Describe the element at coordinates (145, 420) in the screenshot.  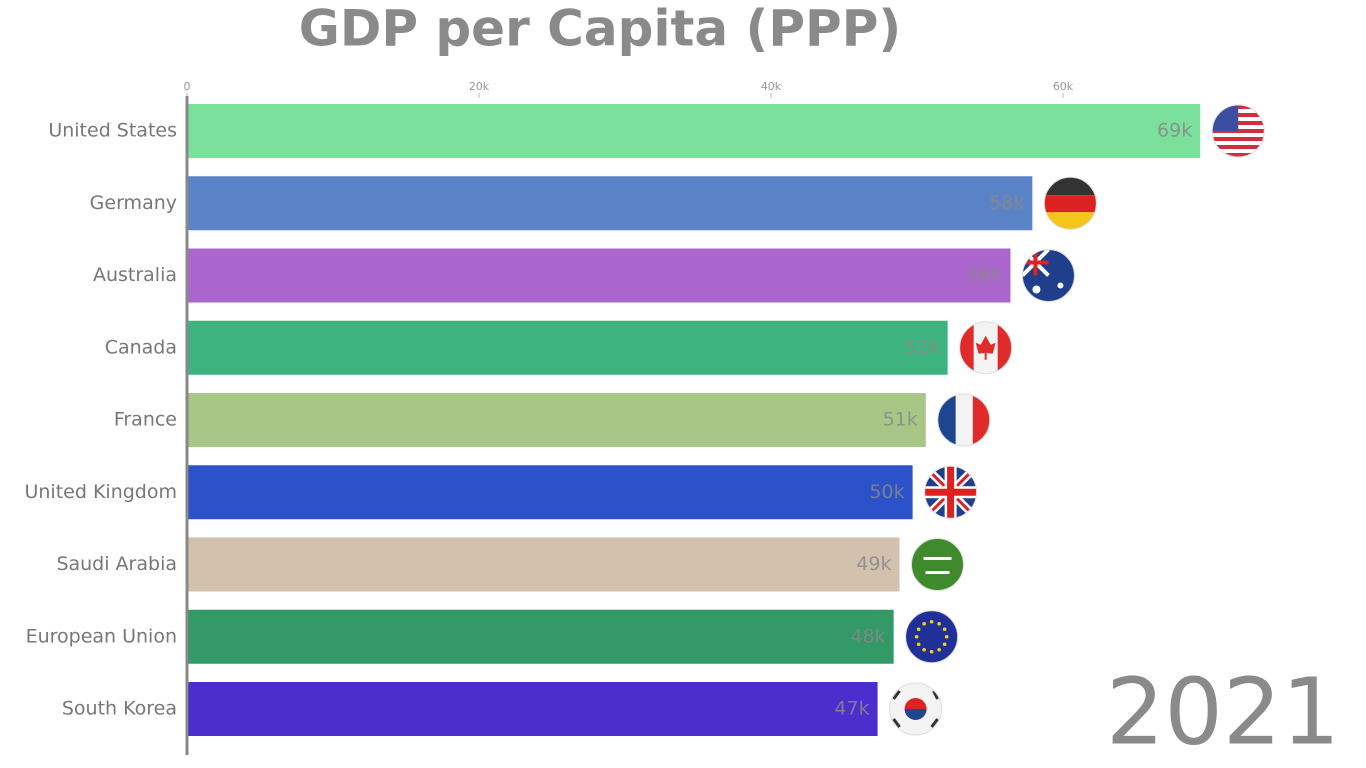
I see `category-label: France` at that location.